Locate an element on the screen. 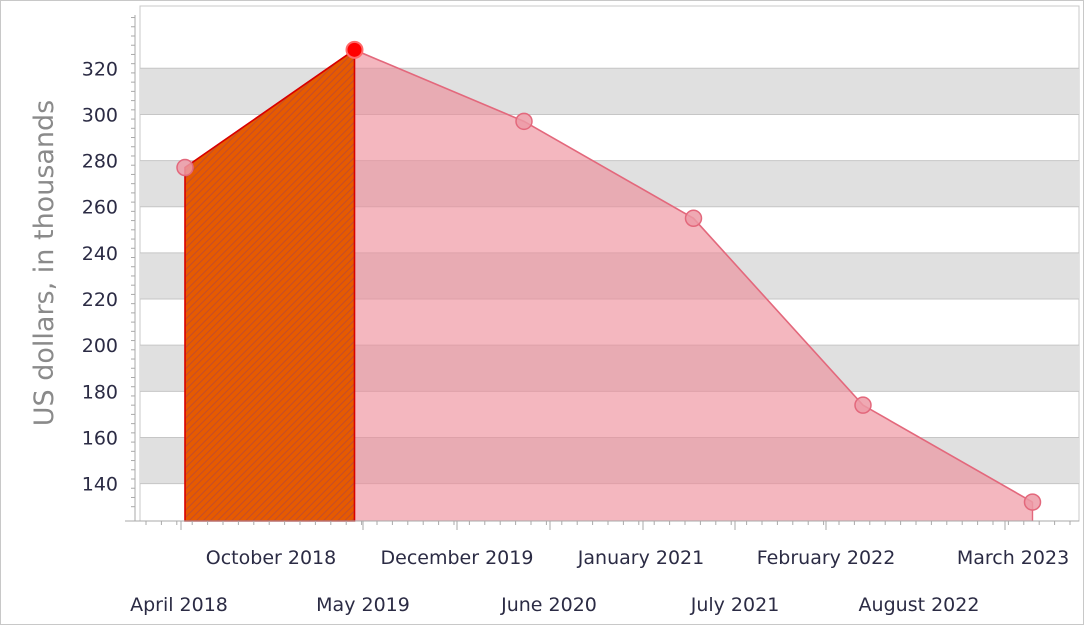 Image resolution: width=1084 pixels, height=626 pixels. y-tick-label: 280 is located at coordinates (100, 162).